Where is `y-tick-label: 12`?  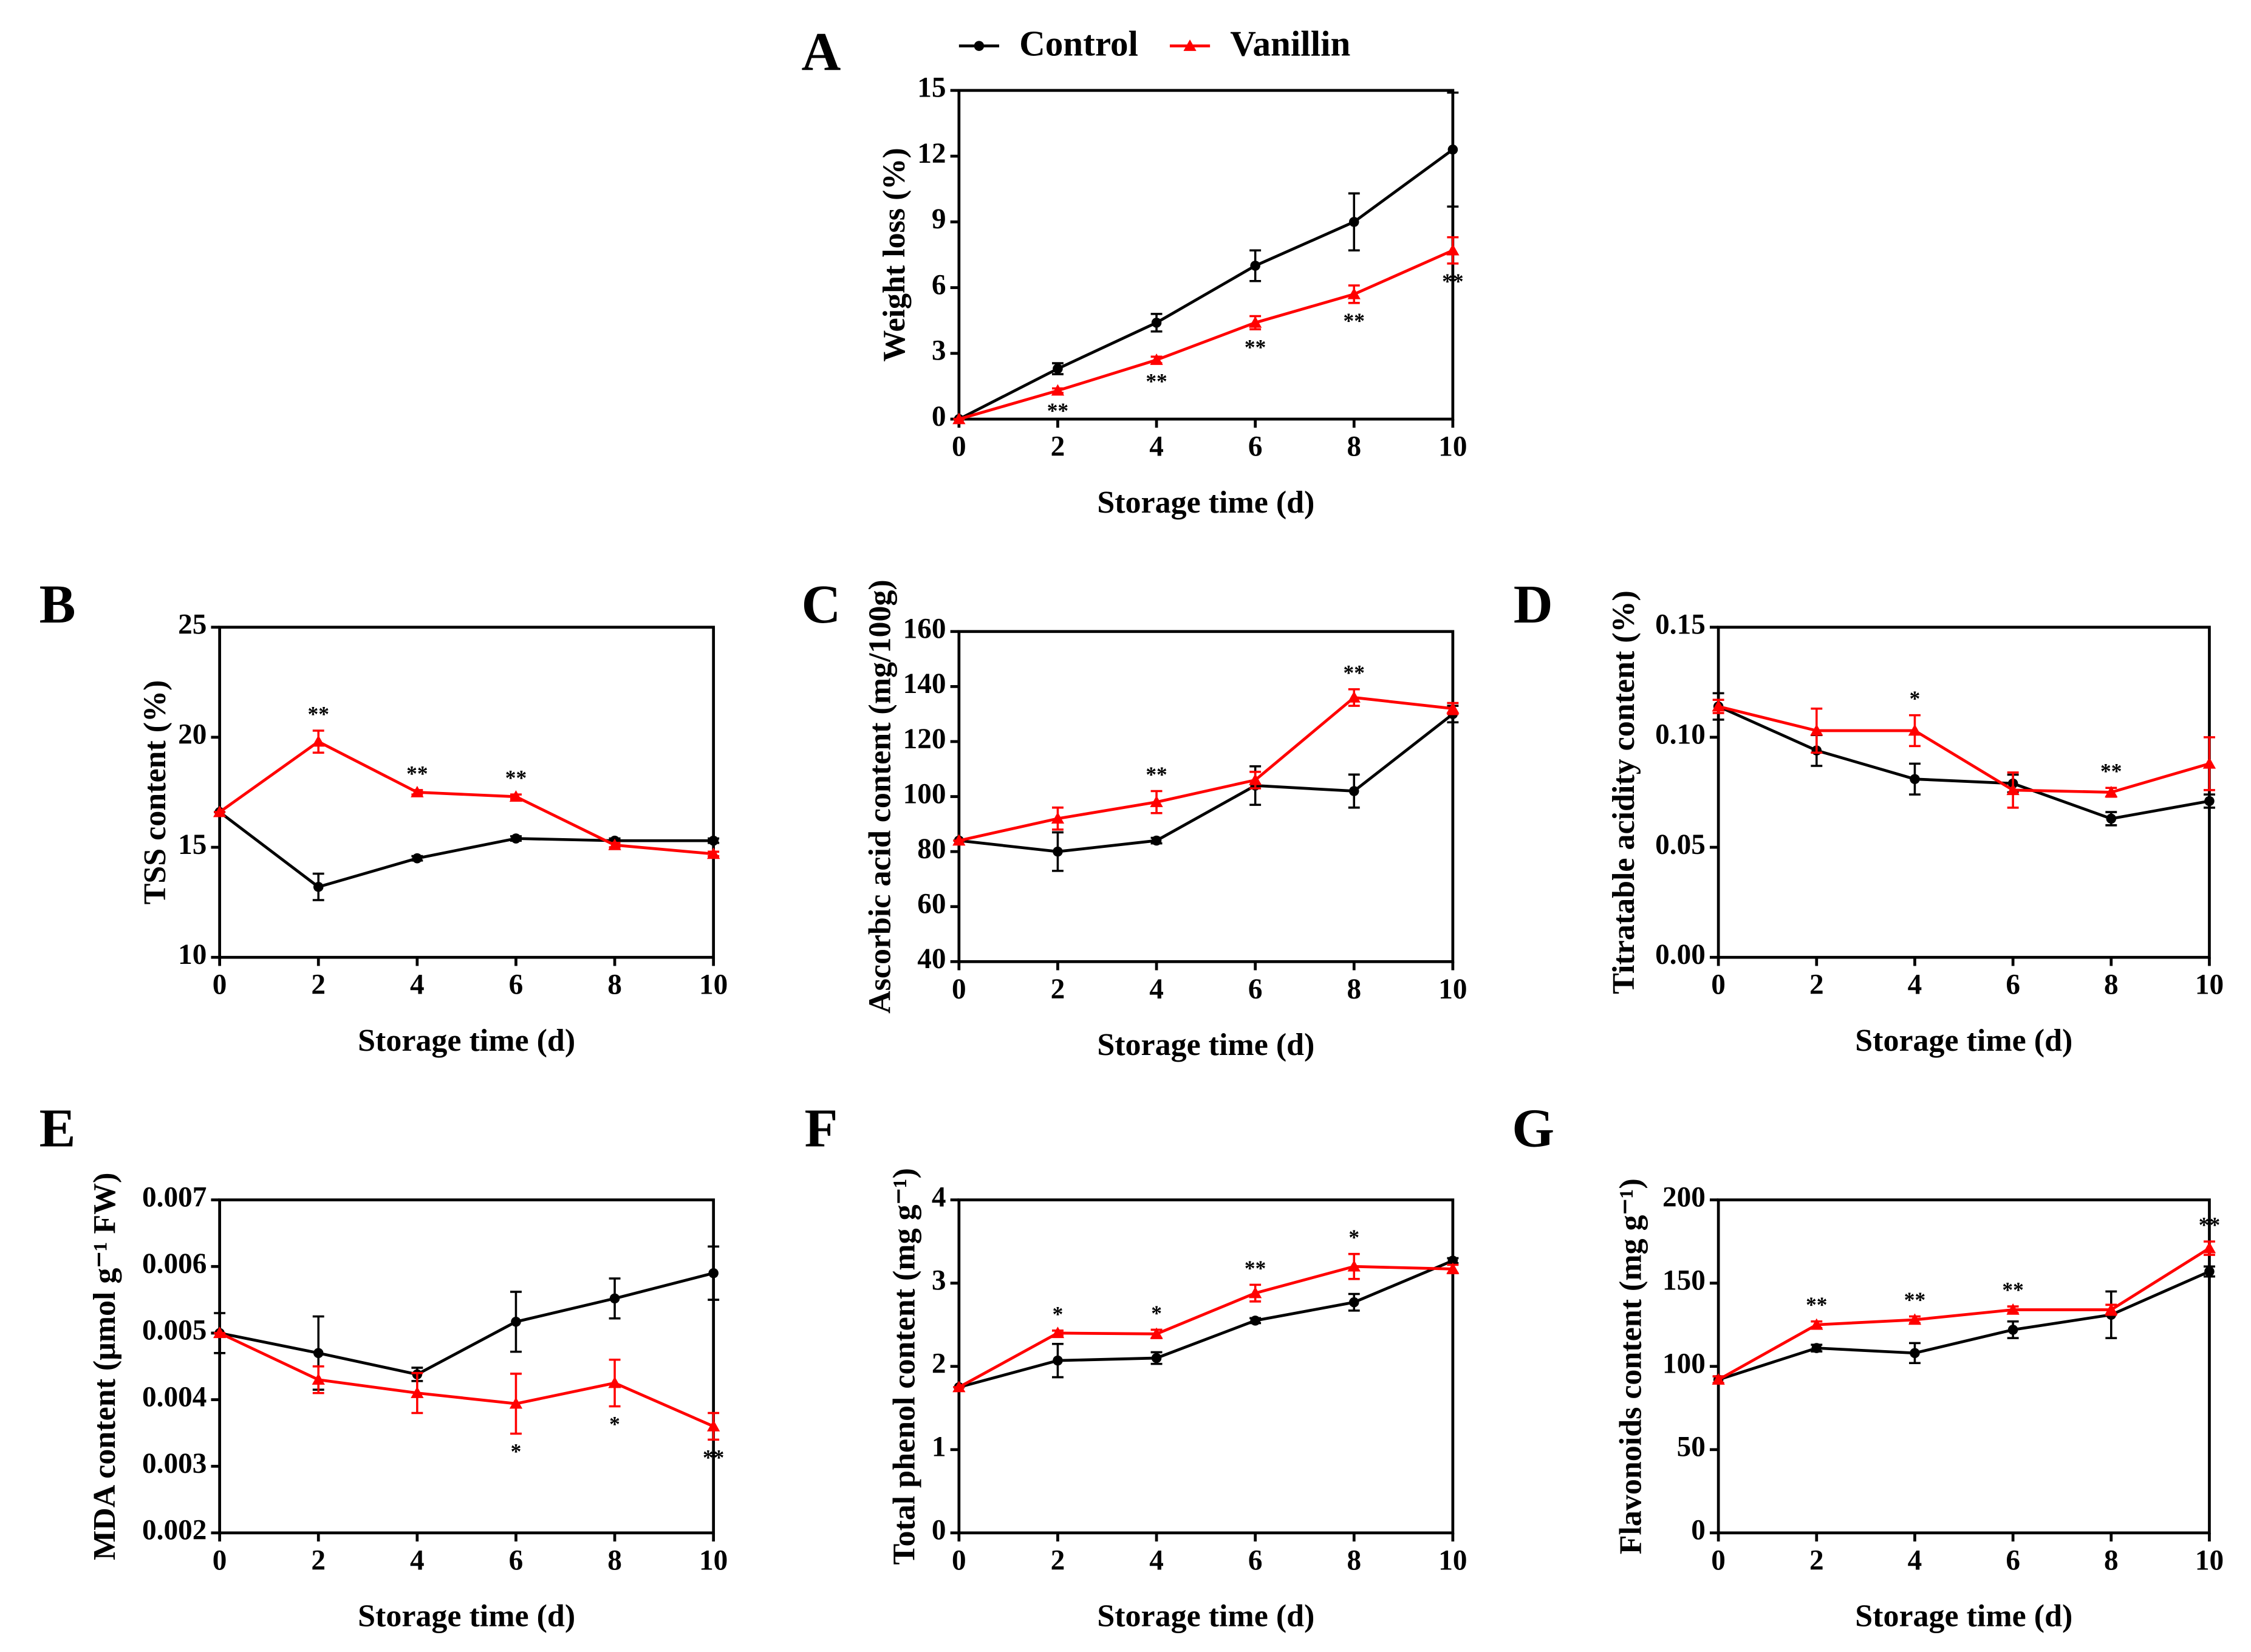
y-tick-label: 12 is located at coordinates (931, 153).